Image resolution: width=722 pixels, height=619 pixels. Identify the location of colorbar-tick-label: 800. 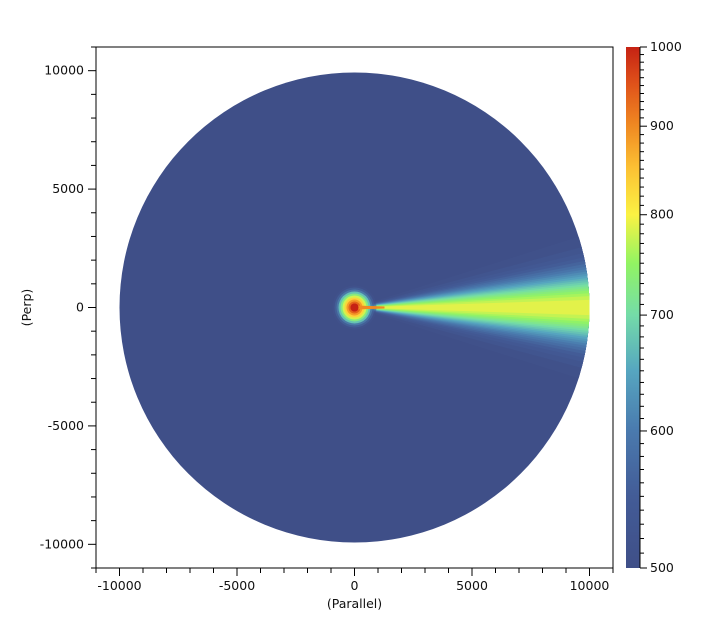
(662, 214).